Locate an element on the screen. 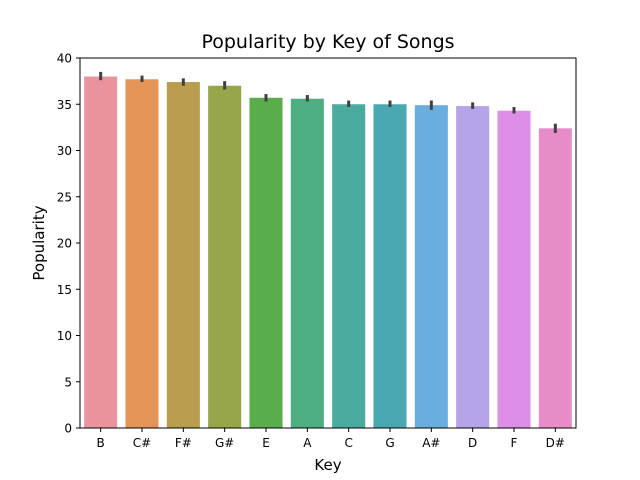 This screenshot has width=640, height=480. y-tick-label-5: 5 is located at coordinates (68, 382).